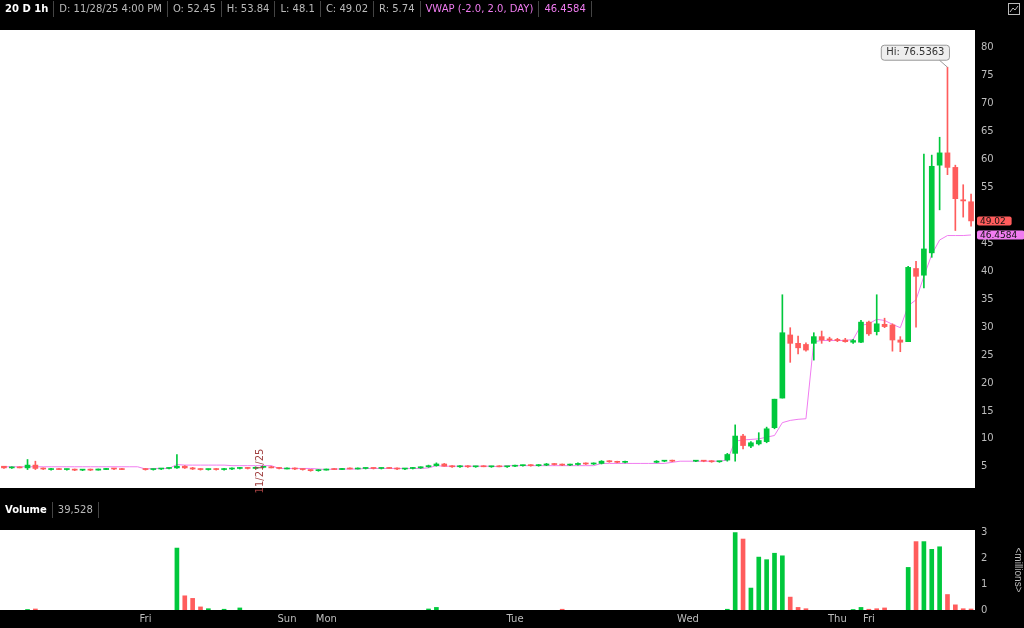  What do you see at coordinates (984, 532) in the screenshot?
I see `y-tick-label: 3` at bounding box center [984, 532].